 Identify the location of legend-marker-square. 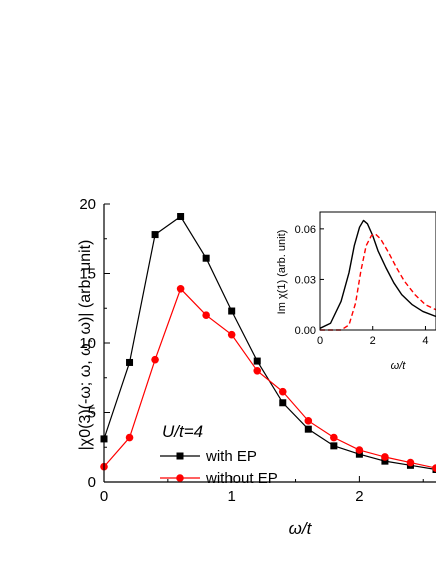
(180, 456).